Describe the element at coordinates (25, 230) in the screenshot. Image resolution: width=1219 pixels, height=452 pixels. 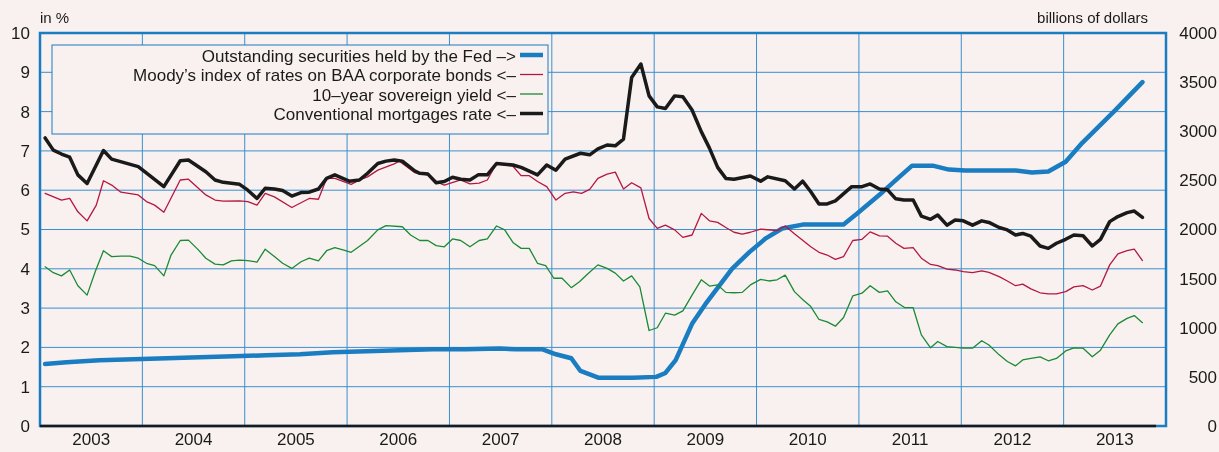
I see `y-tick-label: 5` at that location.